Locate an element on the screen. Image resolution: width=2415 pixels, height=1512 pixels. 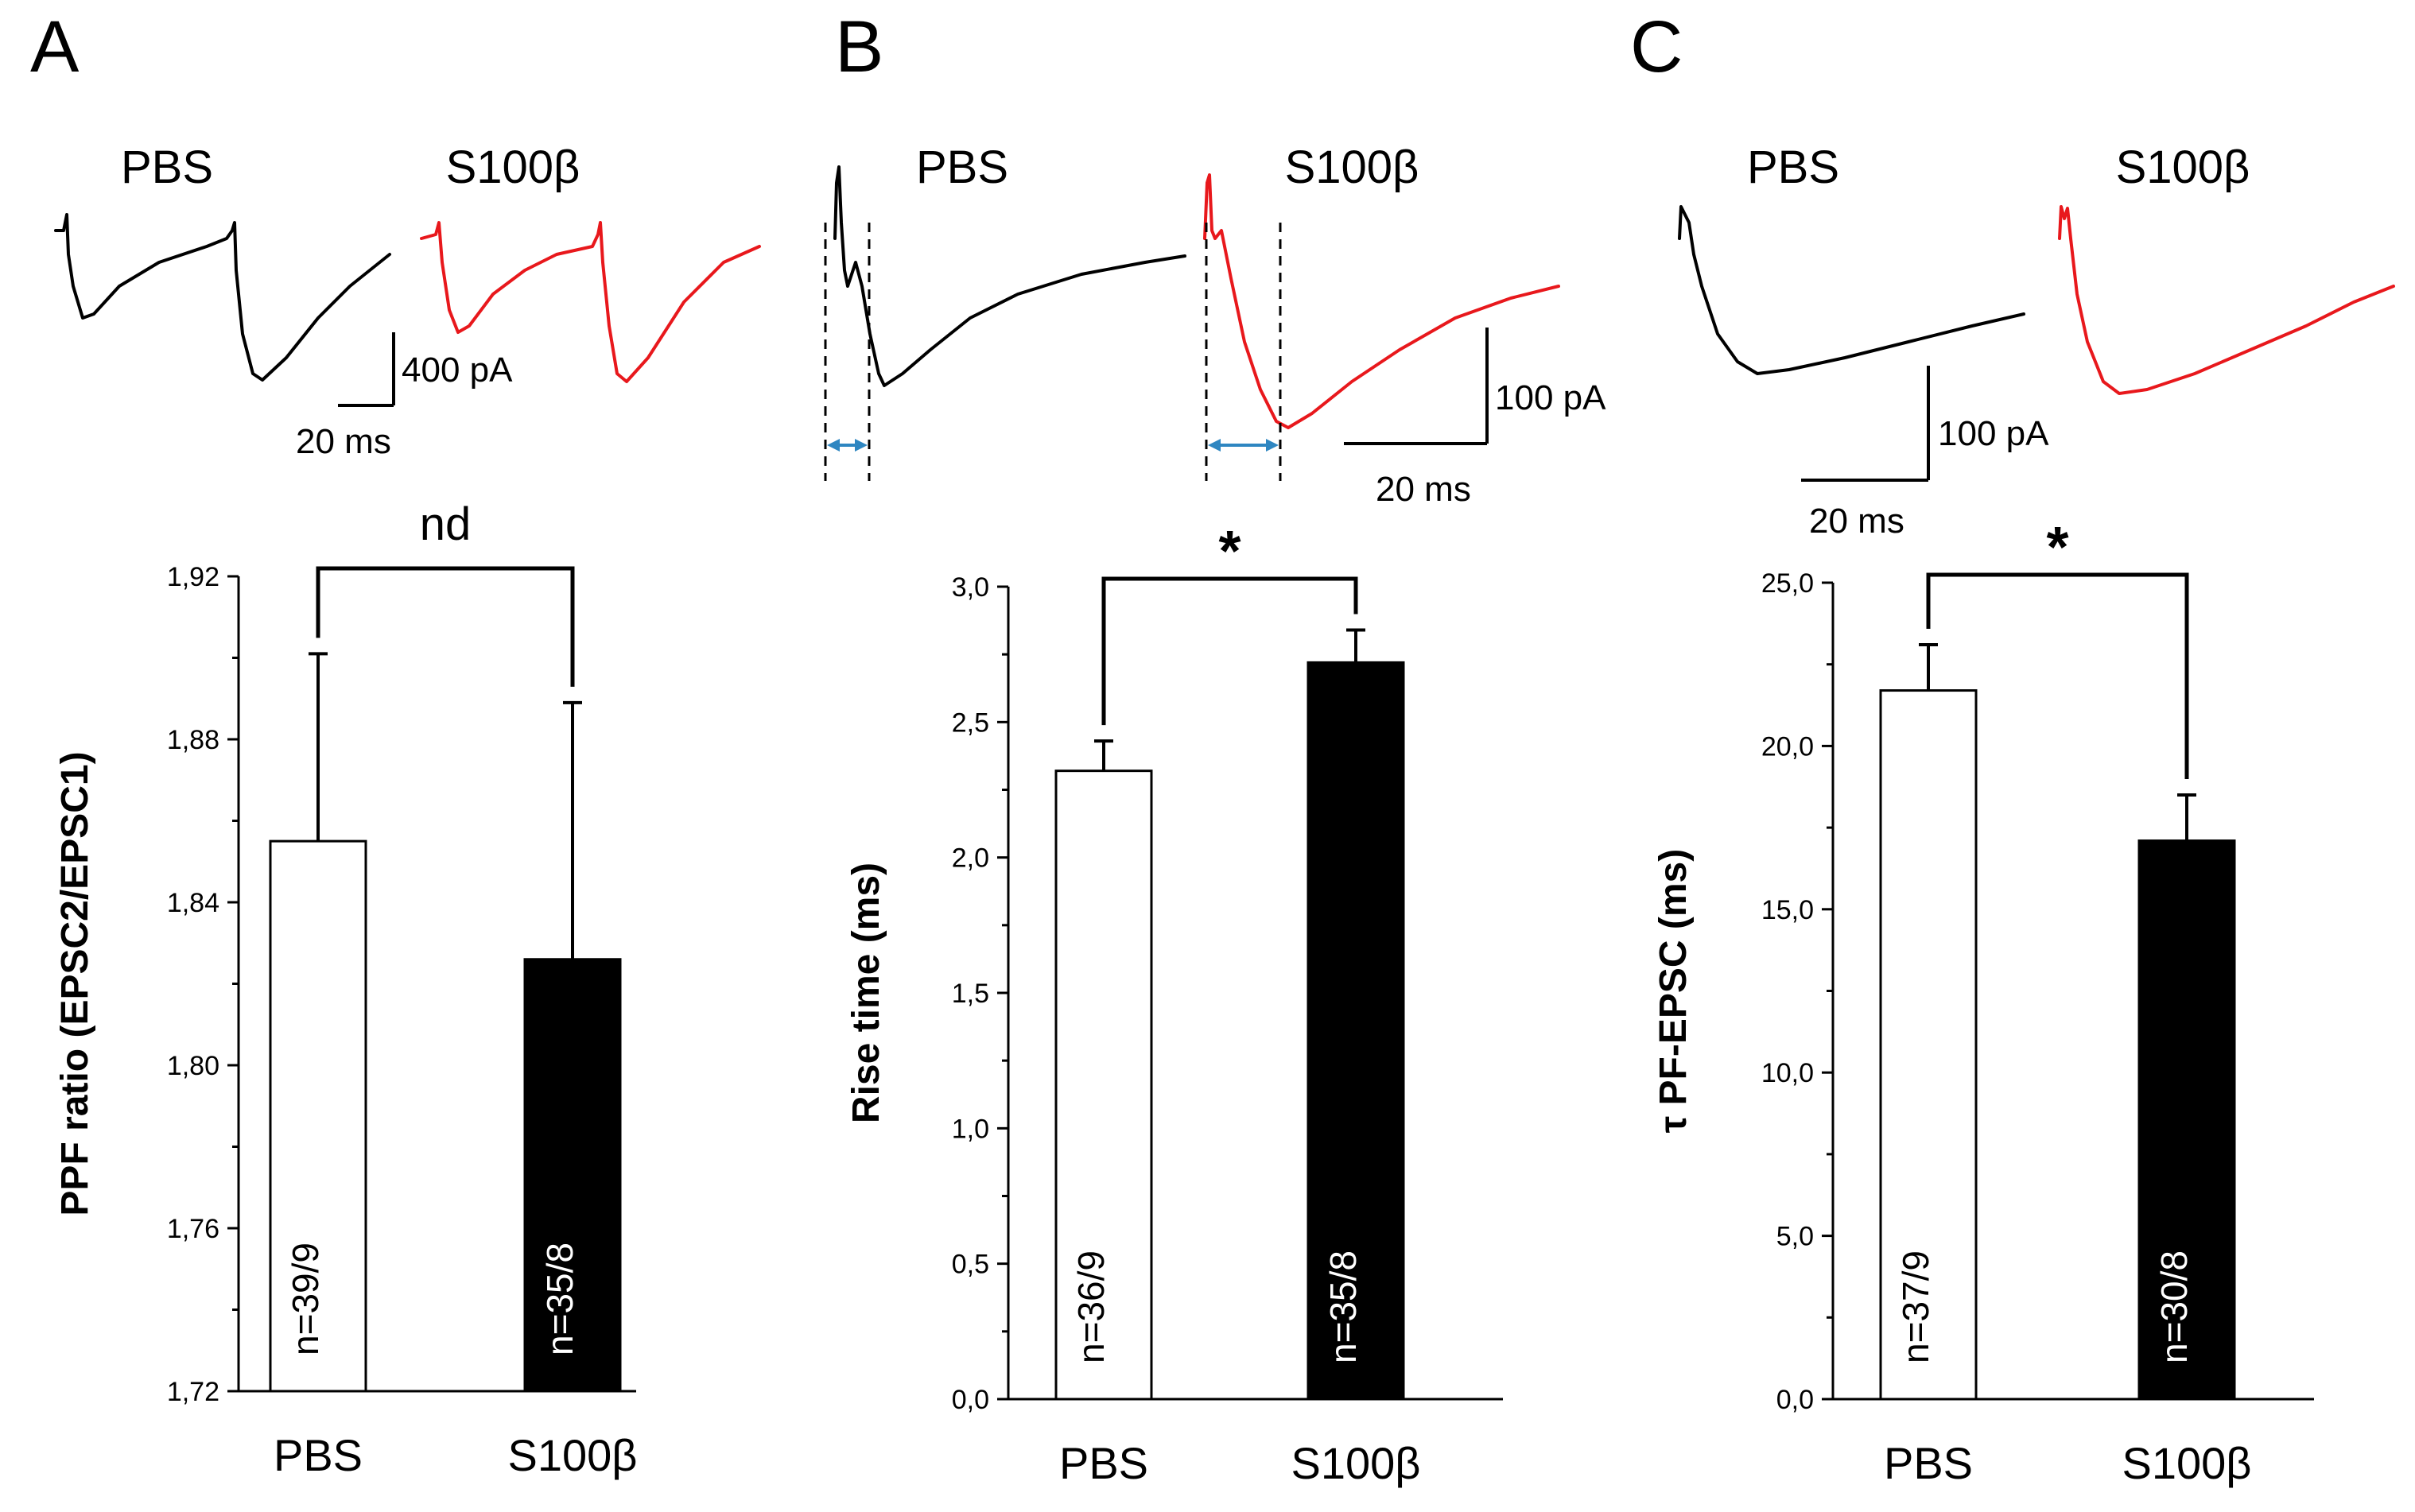
y-tick-label: 5,0 is located at coordinates (1795, 1237).